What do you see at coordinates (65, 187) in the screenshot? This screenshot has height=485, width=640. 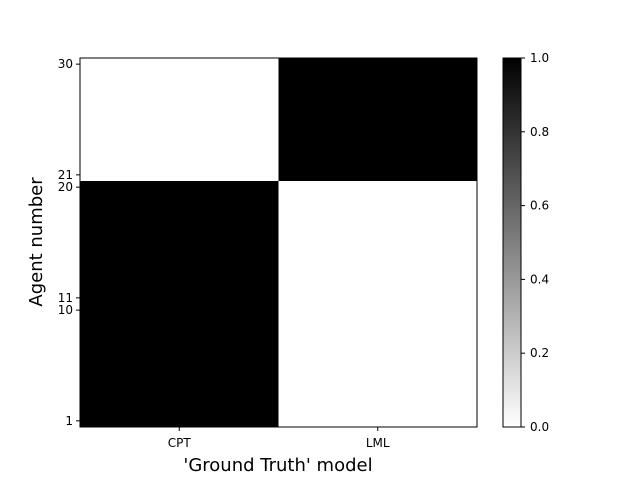 I see `y-tick-label: 20` at bounding box center [65, 187].